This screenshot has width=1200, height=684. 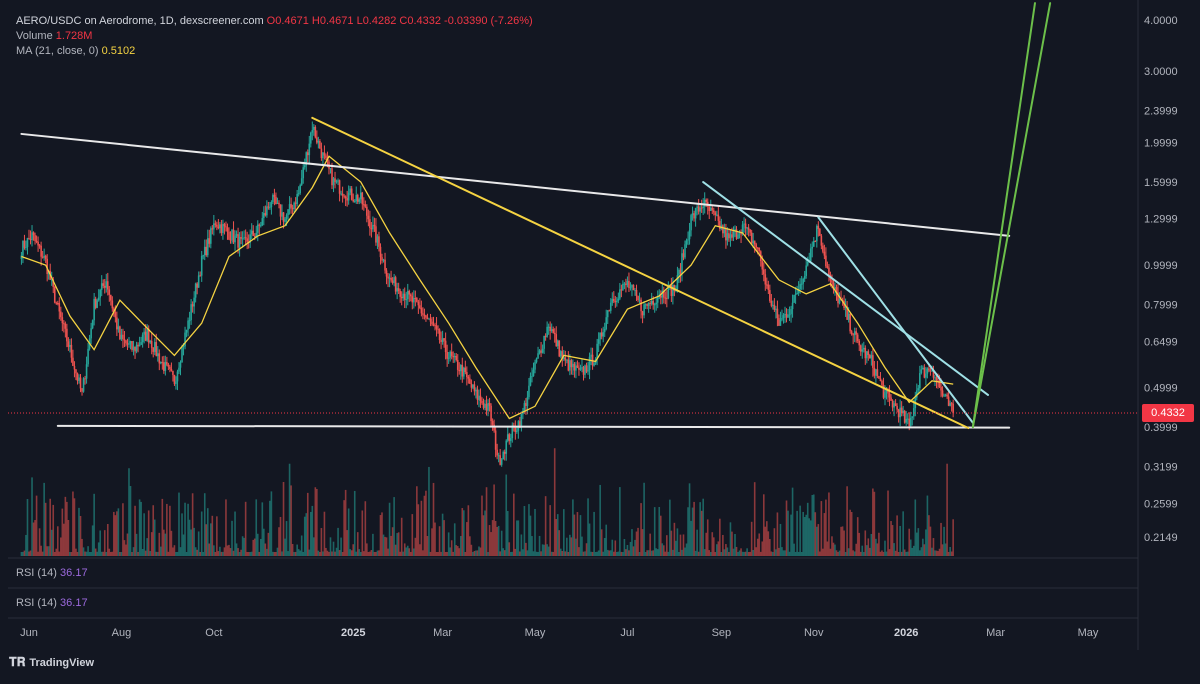 What do you see at coordinates (533, 426) in the screenshot?
I see `trend-line-white-support` at bounding box center [533, 426].